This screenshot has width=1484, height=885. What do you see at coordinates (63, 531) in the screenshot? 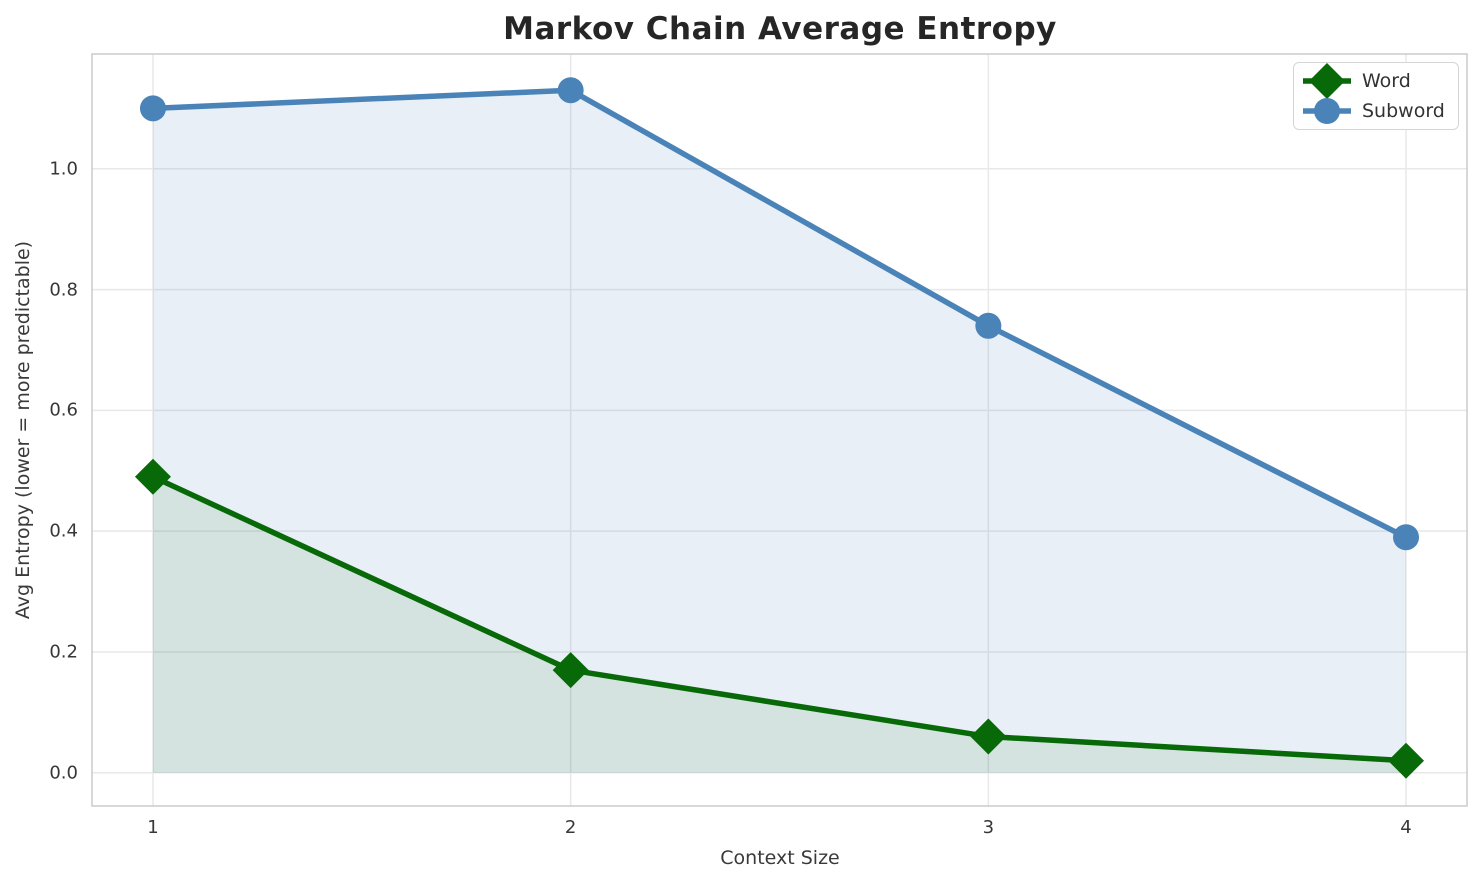
I see `y-tick-label: 0.4` at bounding box center [63, 531].